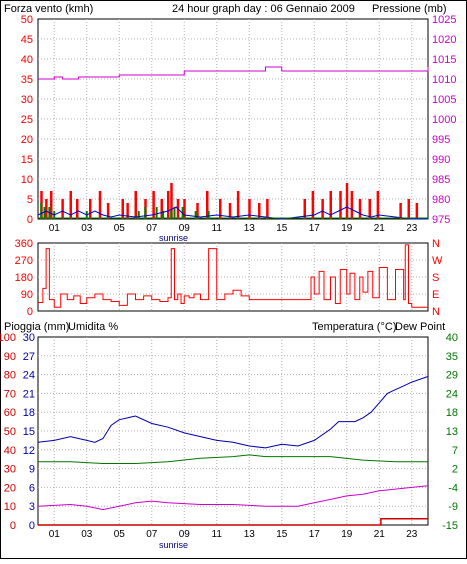  What do you see at coordinates (27, 120) in the screenshot?
I see `panel1-left-tick: 25` at bounding box center [27, 120].